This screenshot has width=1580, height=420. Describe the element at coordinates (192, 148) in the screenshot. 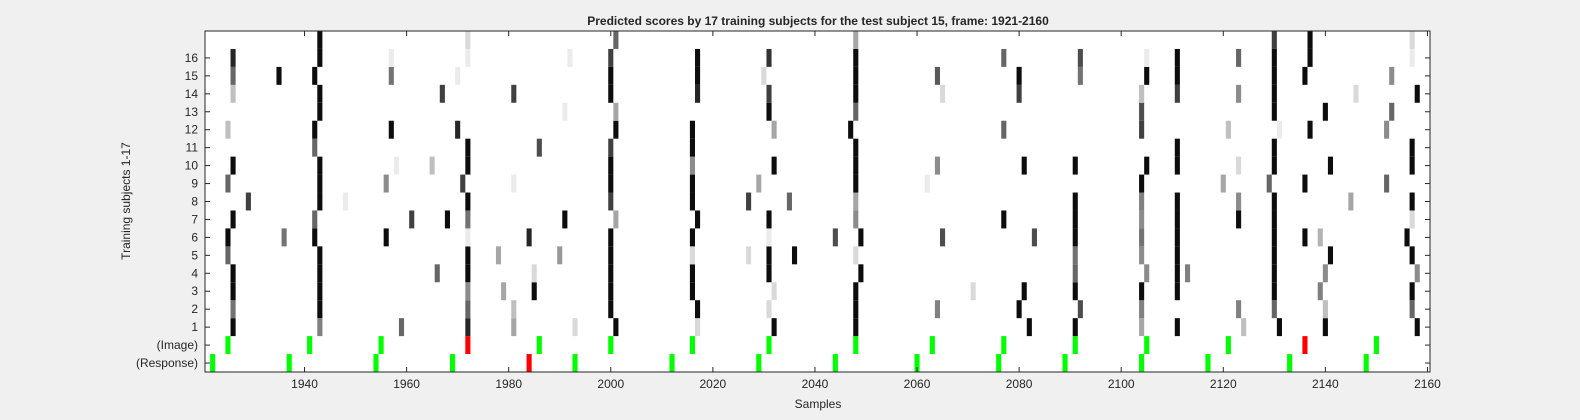

I see `y-tick-label: 11` at that location.